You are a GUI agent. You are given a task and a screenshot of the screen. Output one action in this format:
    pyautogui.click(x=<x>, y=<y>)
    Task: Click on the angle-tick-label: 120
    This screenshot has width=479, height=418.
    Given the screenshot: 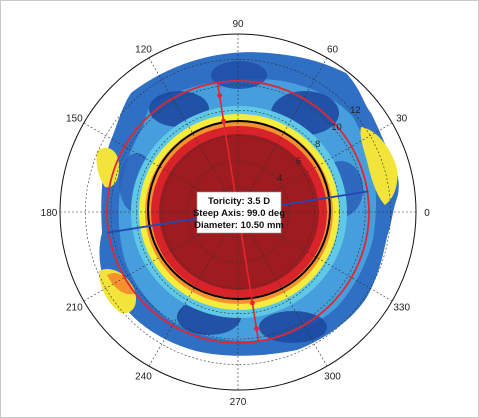 What is the action you would take?
    pyautogui.click(x=143, y=49)
    